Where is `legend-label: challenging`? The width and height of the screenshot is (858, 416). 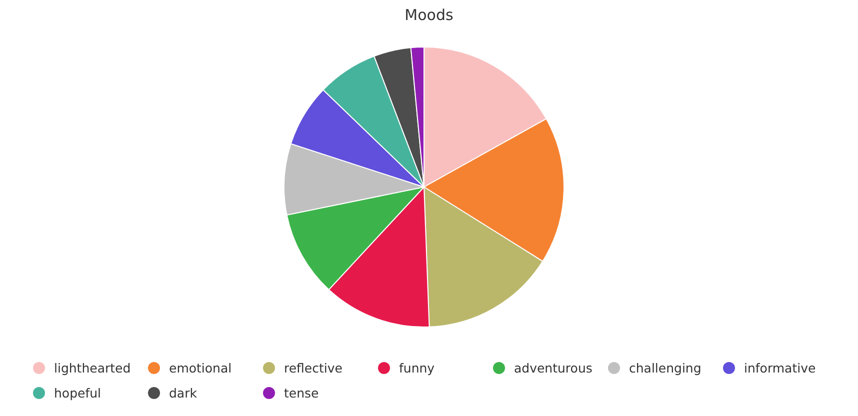
legend-label: challenging is located at coordinates (665, 368).